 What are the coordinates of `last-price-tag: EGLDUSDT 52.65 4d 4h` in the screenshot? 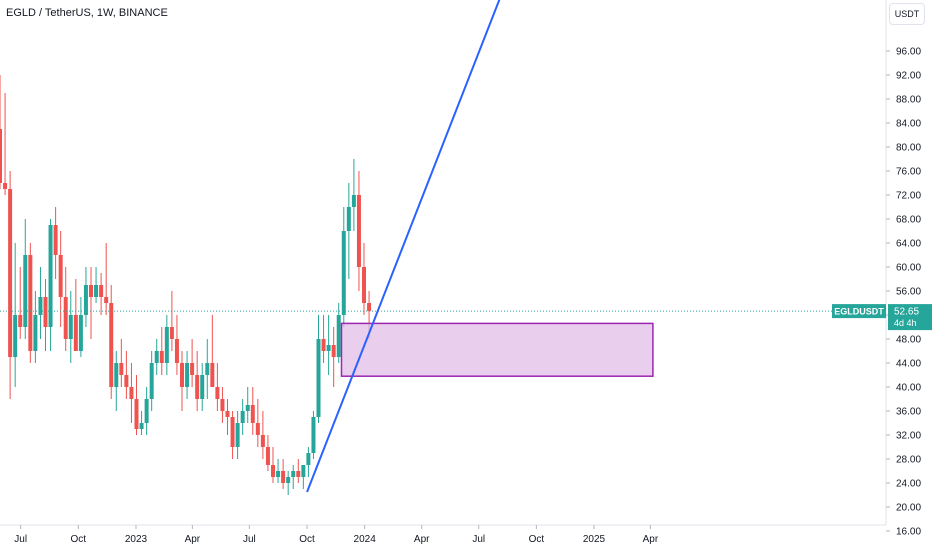 It's located at (882, 317).